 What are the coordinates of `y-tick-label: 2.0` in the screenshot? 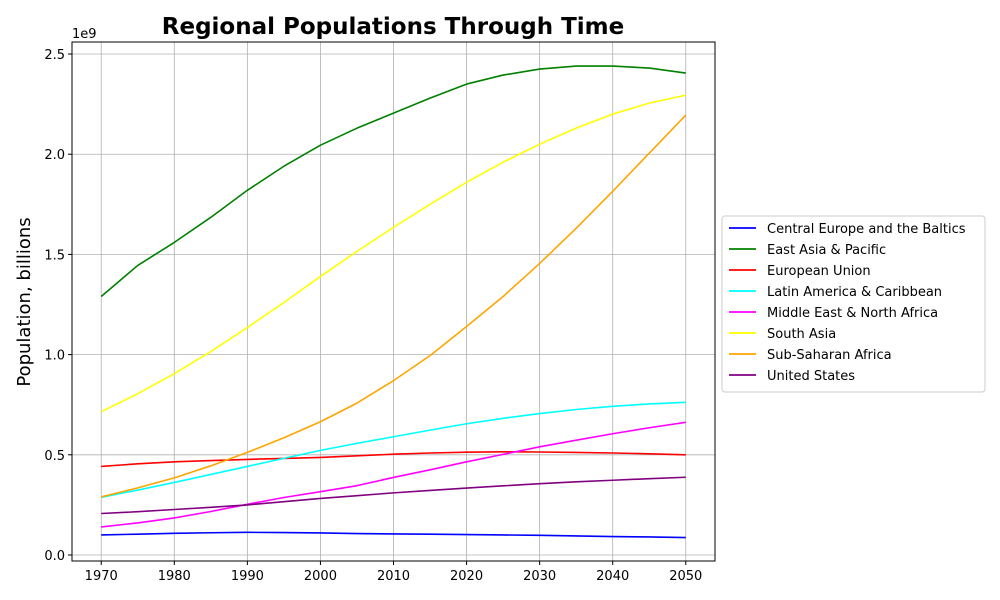 It's located at (54, 155).